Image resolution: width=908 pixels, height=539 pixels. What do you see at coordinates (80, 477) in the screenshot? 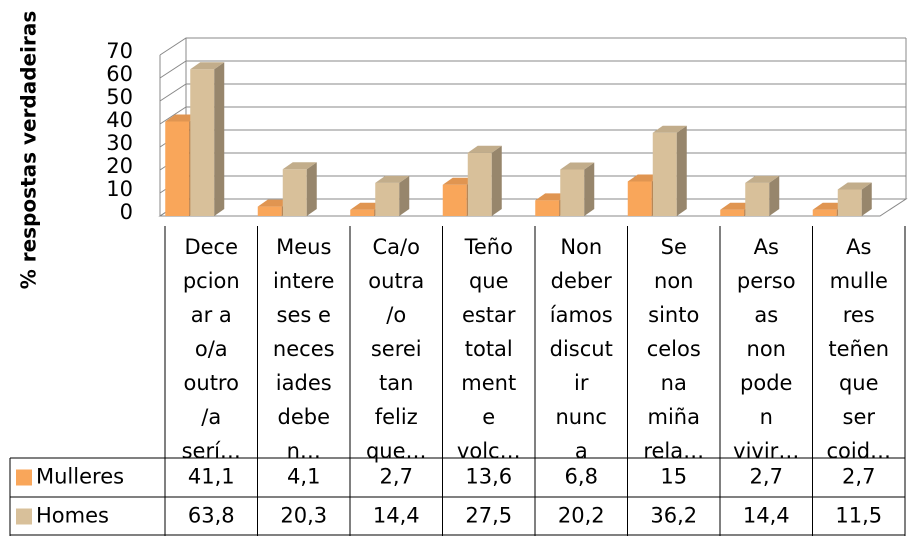
I see `legend-label: Mulleres` at bounding box center [80, 477].